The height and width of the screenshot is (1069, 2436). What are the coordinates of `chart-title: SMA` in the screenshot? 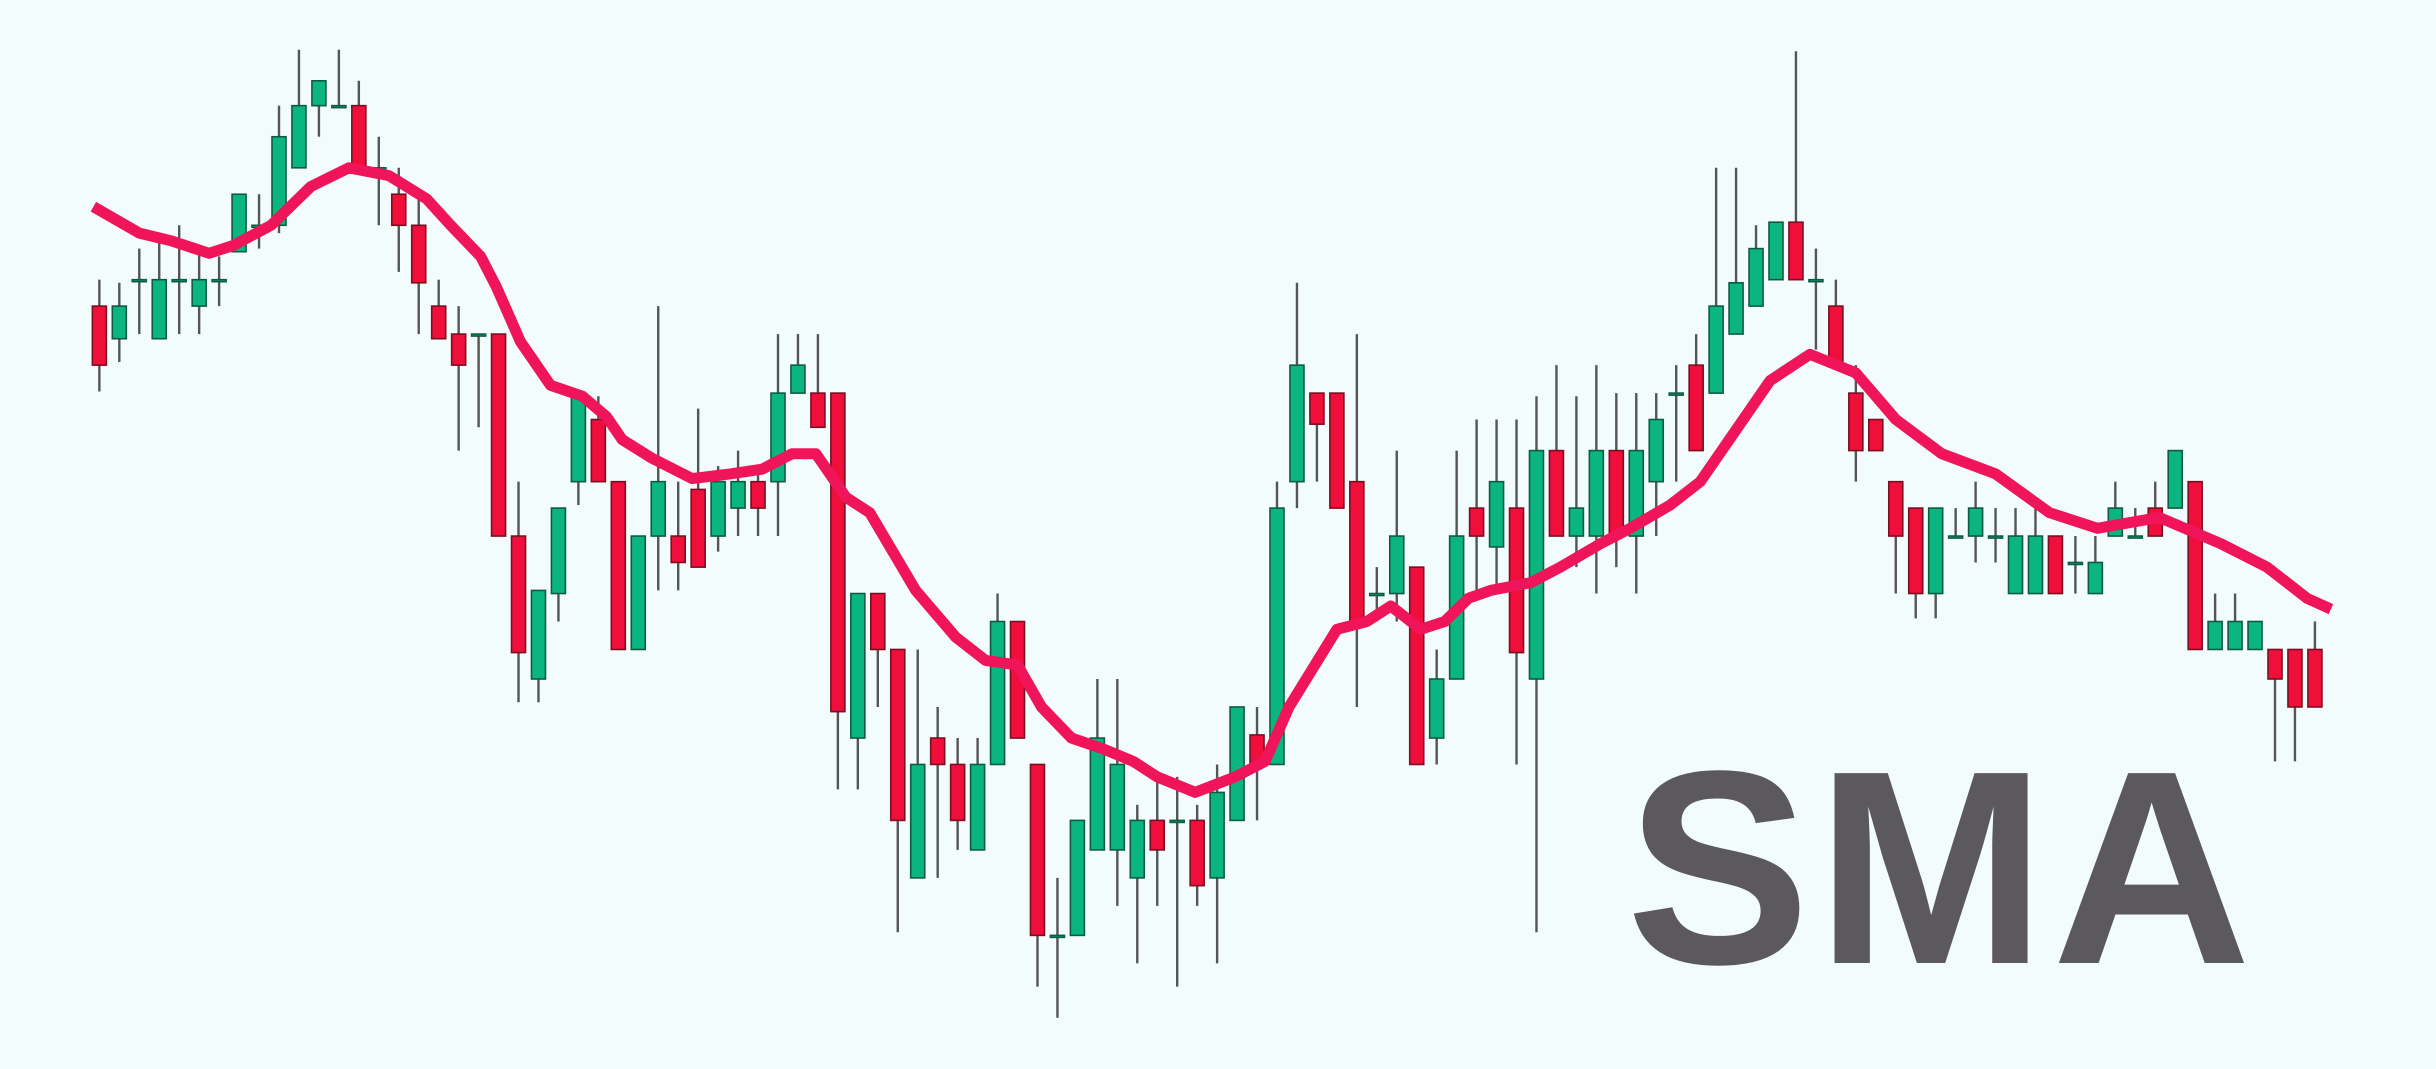 It's located at (1941, 868).